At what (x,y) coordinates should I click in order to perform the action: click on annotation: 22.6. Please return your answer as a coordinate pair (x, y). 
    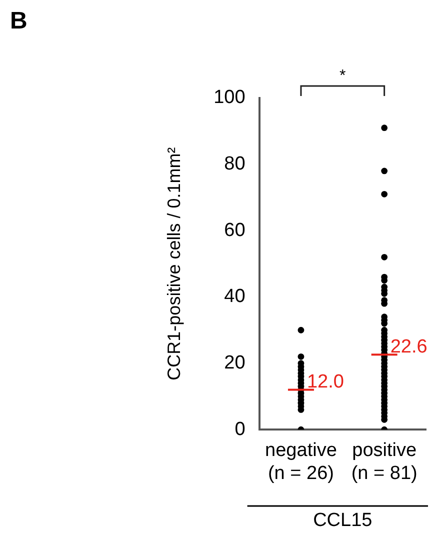
    Looking at the image, I should click on (409, 347).